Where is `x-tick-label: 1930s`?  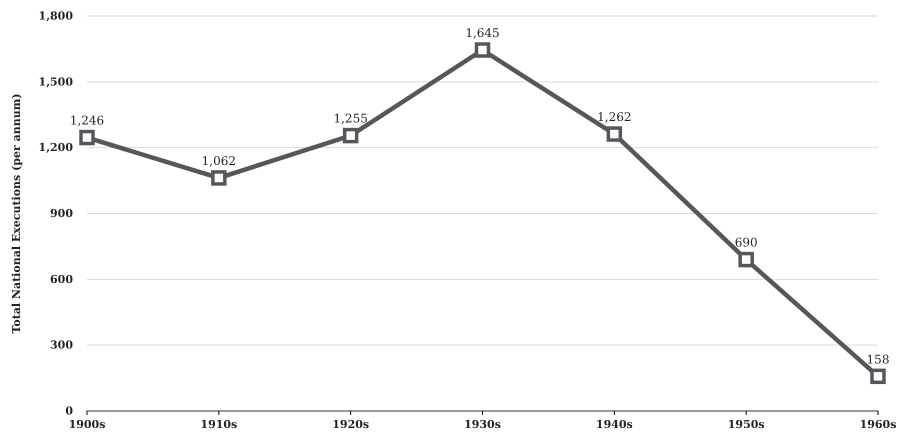 x-tick-label: 1930s is located at coordinates (482, 424).